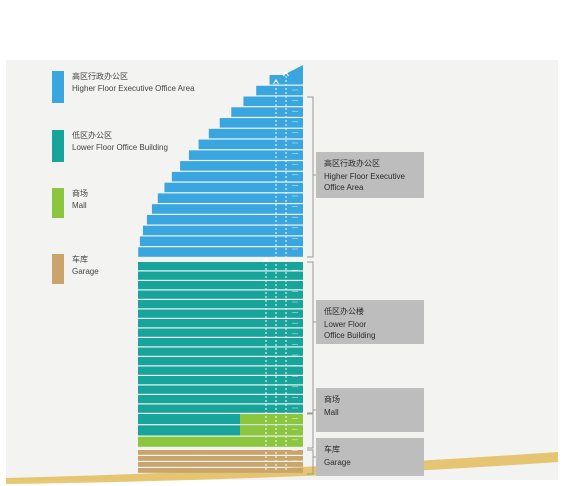 This screenshot has width=564, height=486. Describe the element at coordinates (79, 205) in the screenshot. I see `legend-label-en: Mall` at that location.